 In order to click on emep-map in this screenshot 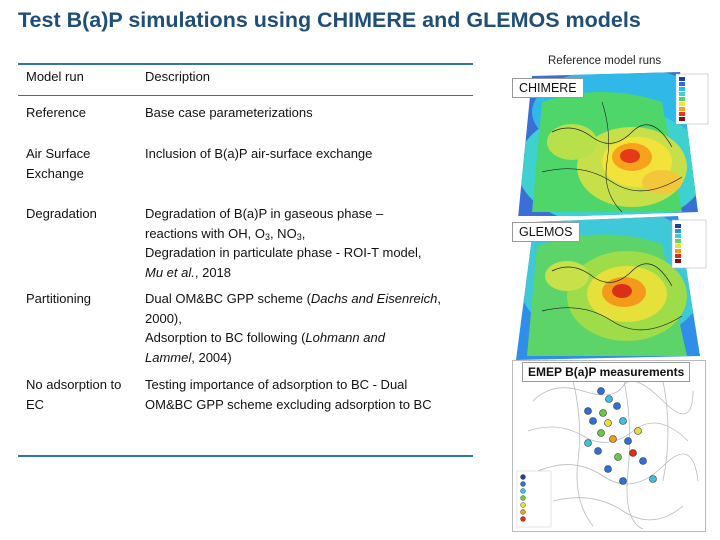, I will do `click(609, 446)`.